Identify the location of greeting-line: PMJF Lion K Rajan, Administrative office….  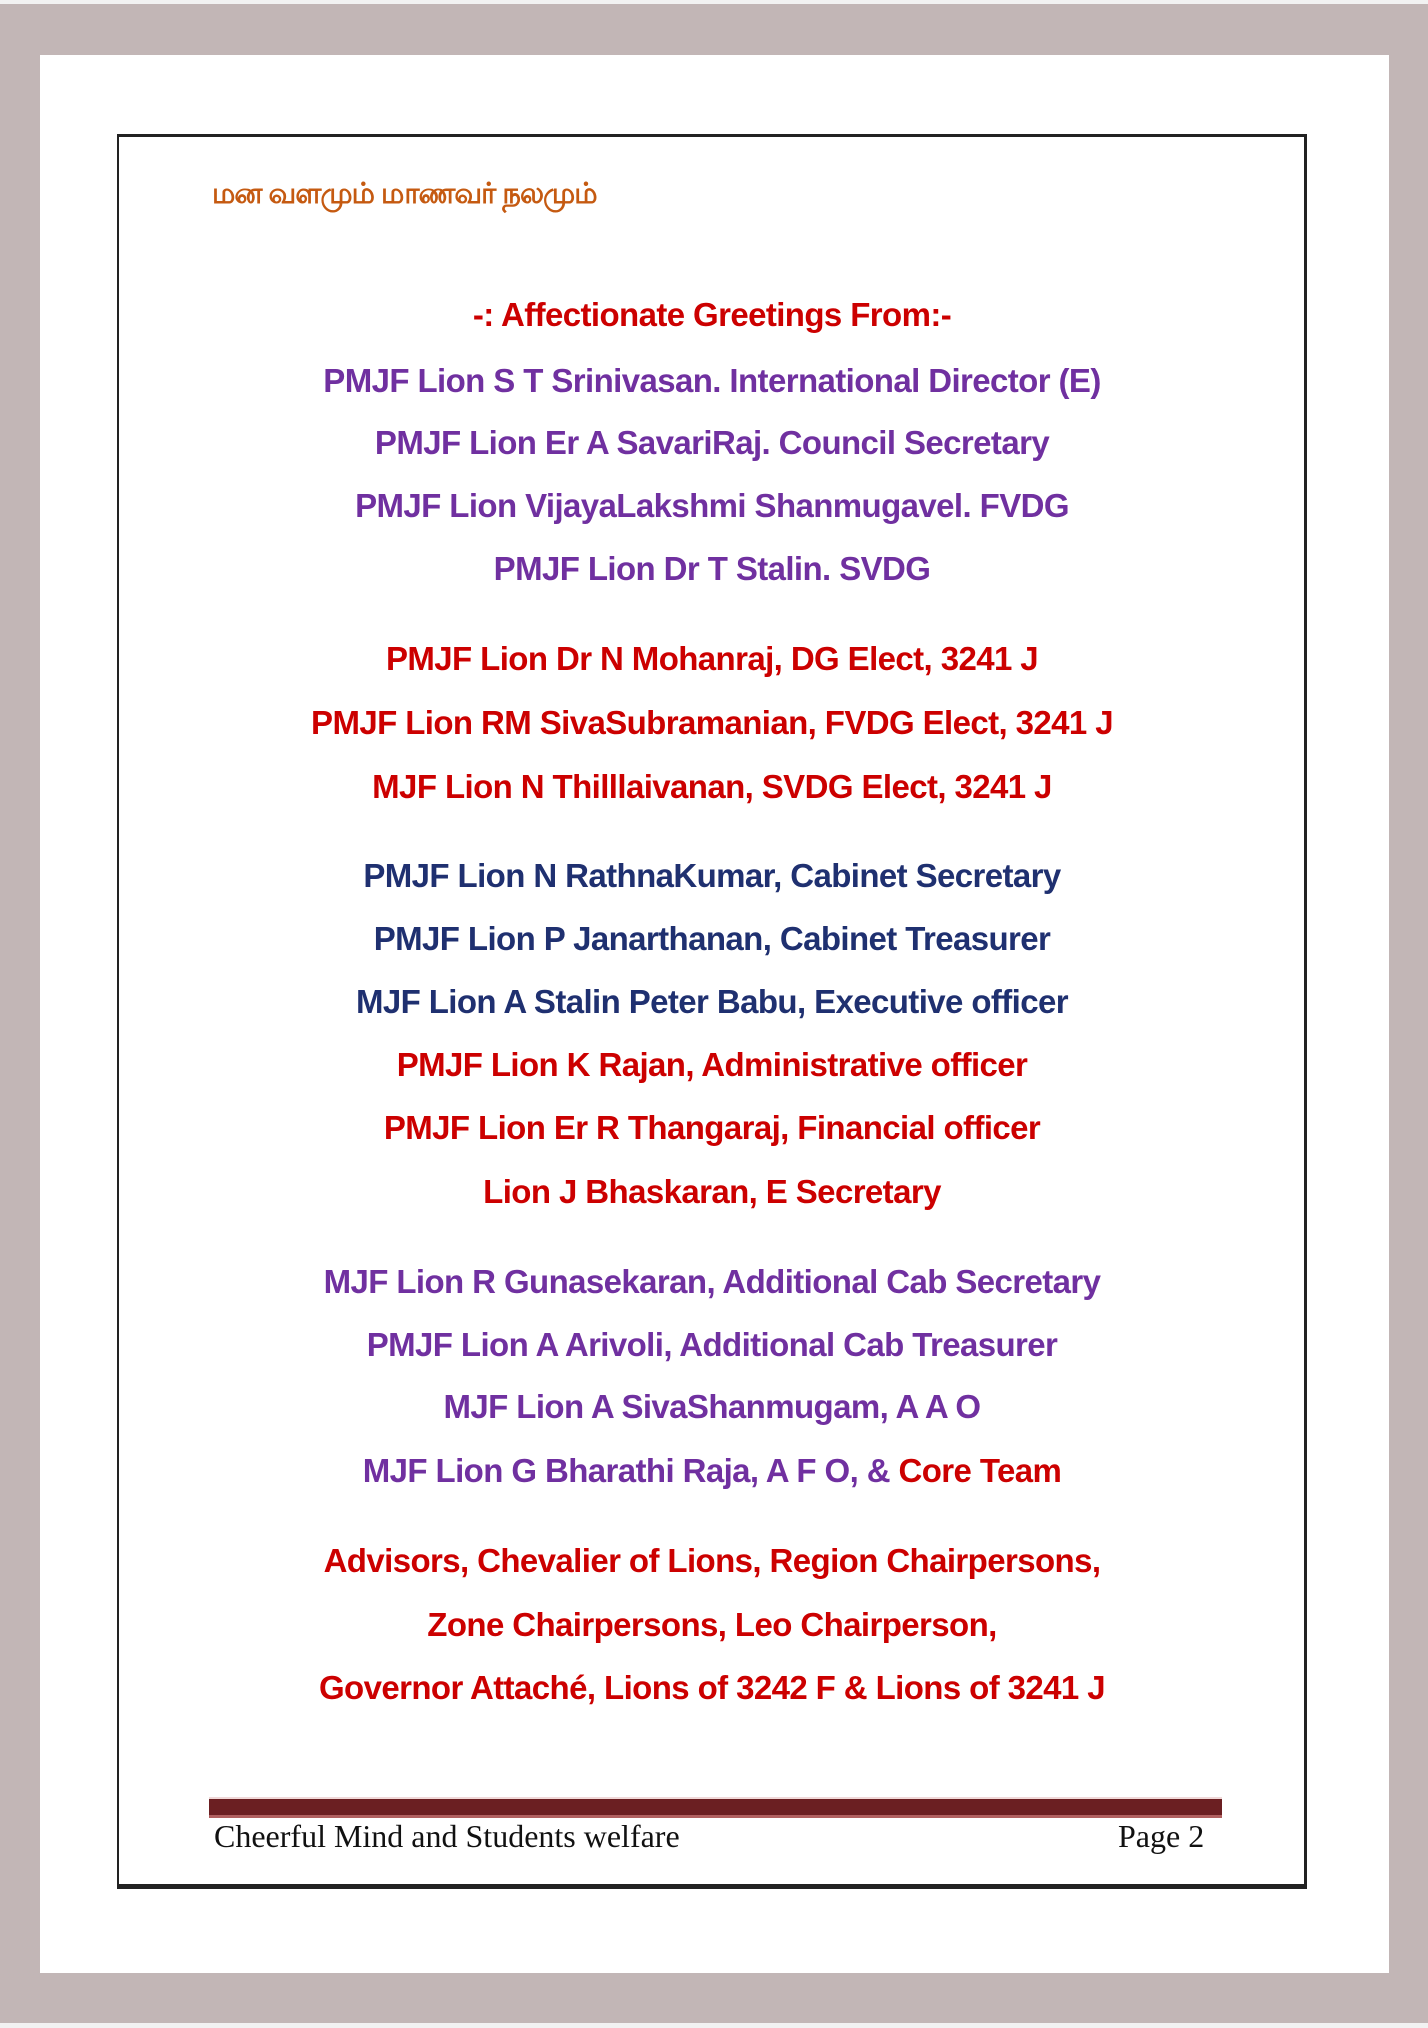
(712, 1064).